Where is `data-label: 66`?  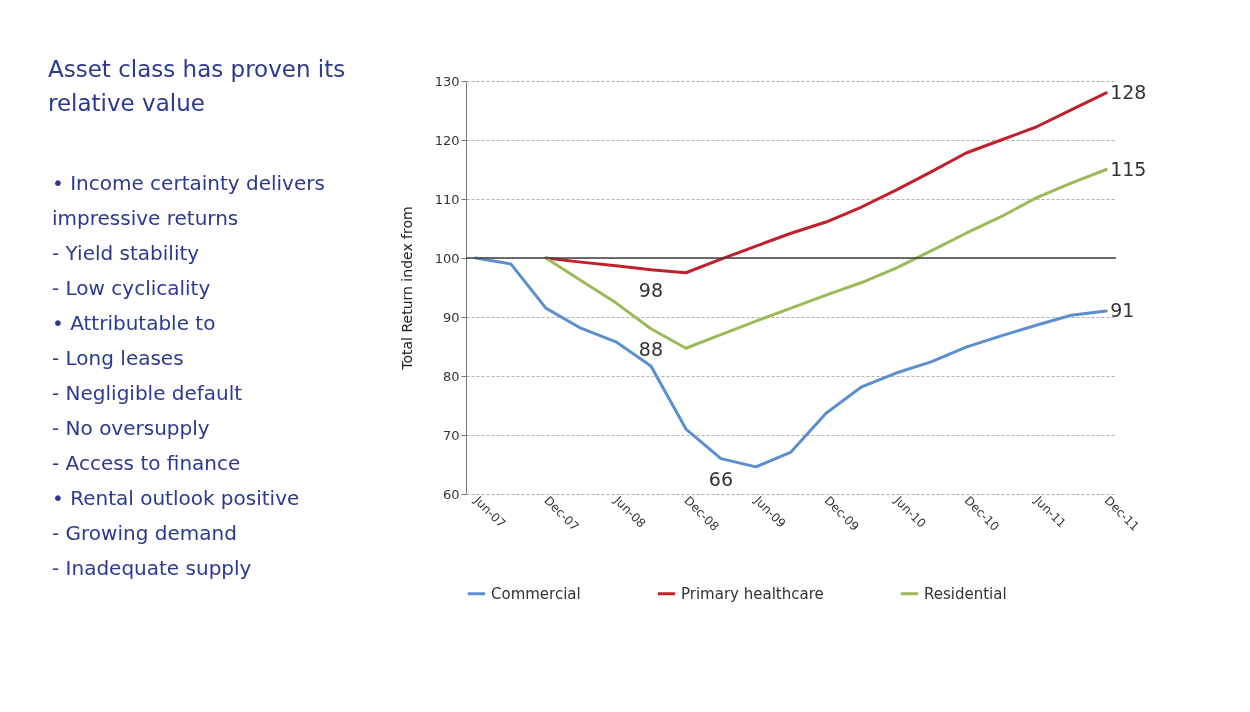
data-label: 66 is located at coordinates (721, 478).